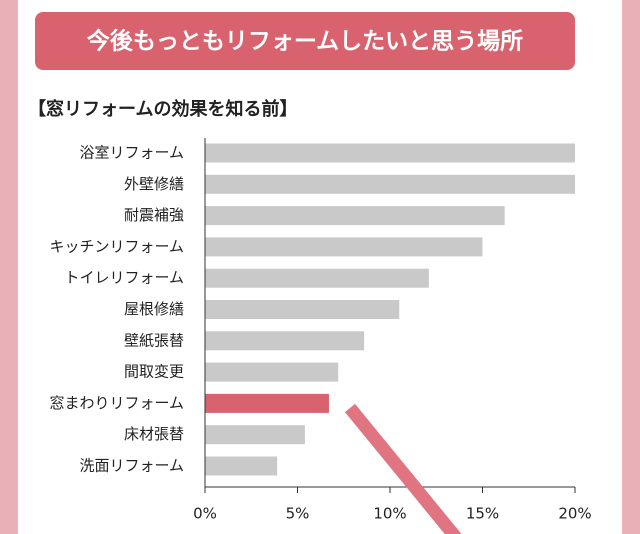 The width and height of the screenshot is (640, 534). Describe the element at coordinates (131, 466) in the screenshot. I see `y-tick-label: 洗面リフォーム` at that location.